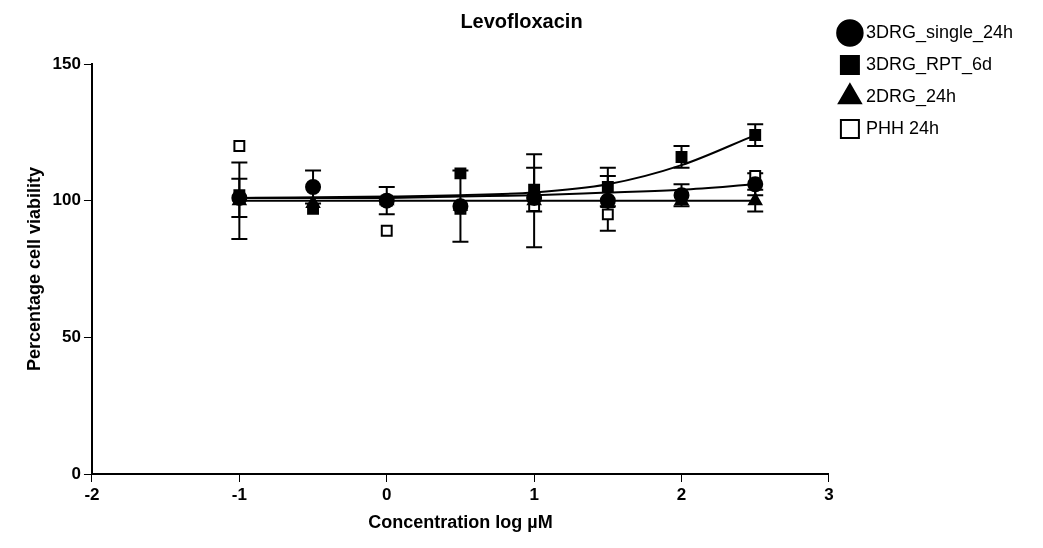  What do you see at coordinates (902, 127) in the screenshot?
I see `legend-label: PHH 24h` at bounding box center [902, 127].